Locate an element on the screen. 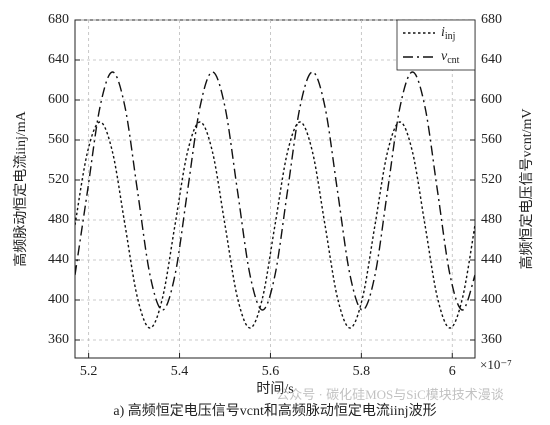 The image size is (550, 425). y-tick-label: 520 is located at coordinates (58, 179).